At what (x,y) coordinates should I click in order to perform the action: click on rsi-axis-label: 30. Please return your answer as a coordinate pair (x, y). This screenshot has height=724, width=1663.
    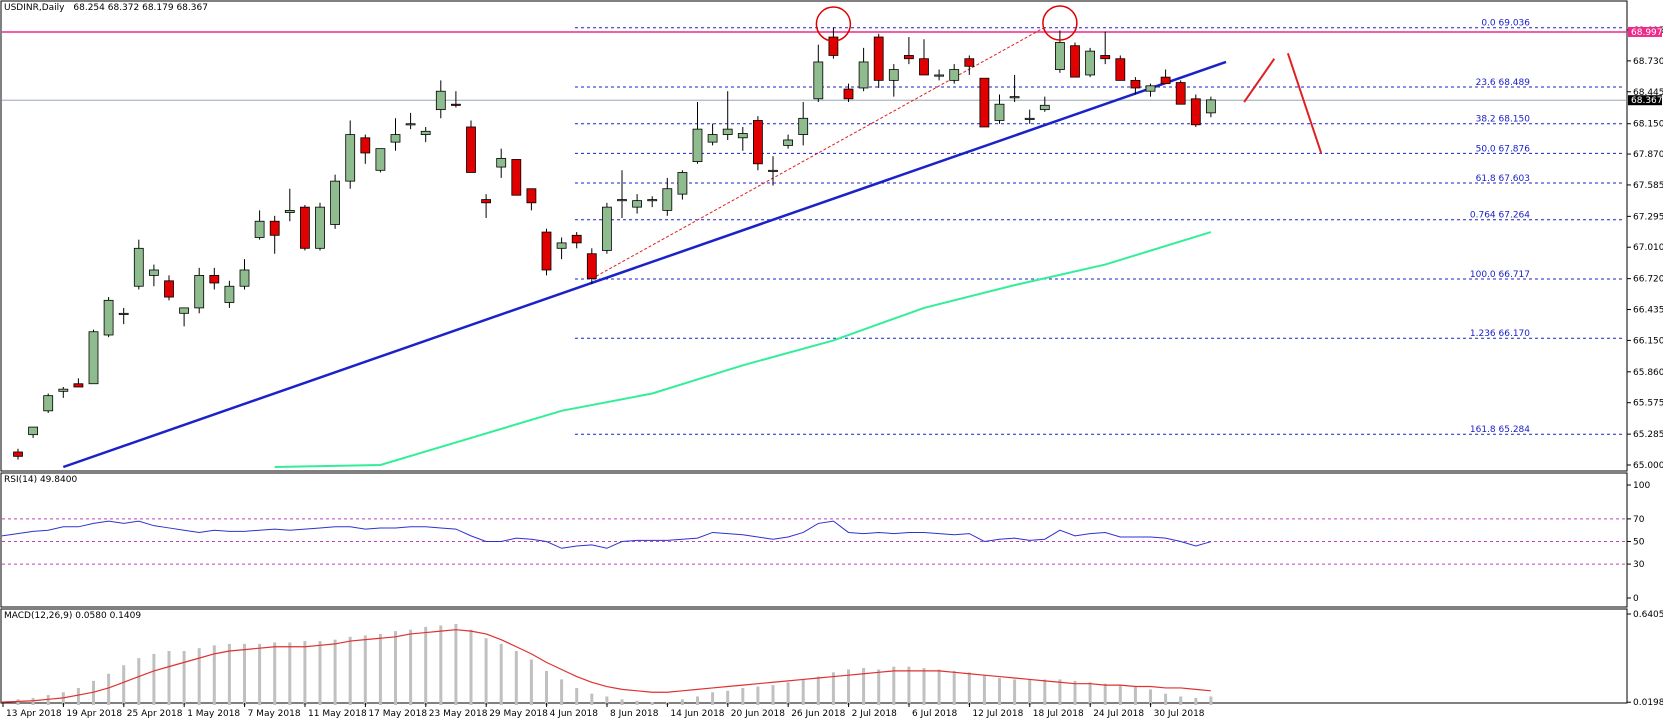
    Looking at the image, I should click on (1639, 565).